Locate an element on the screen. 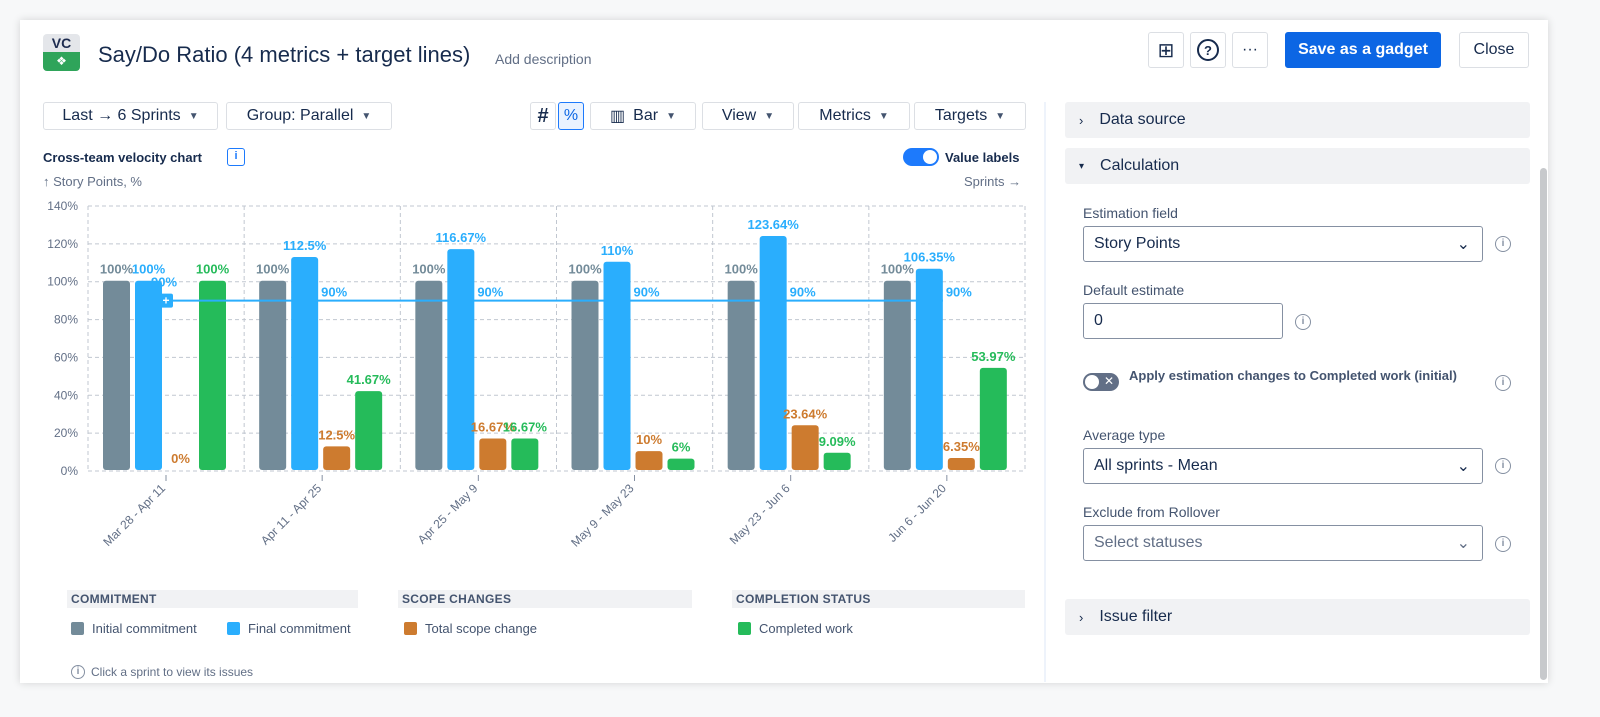 This screenshot has height=717, width=1600. data-label: 0% is located at coordinates (180, 458).